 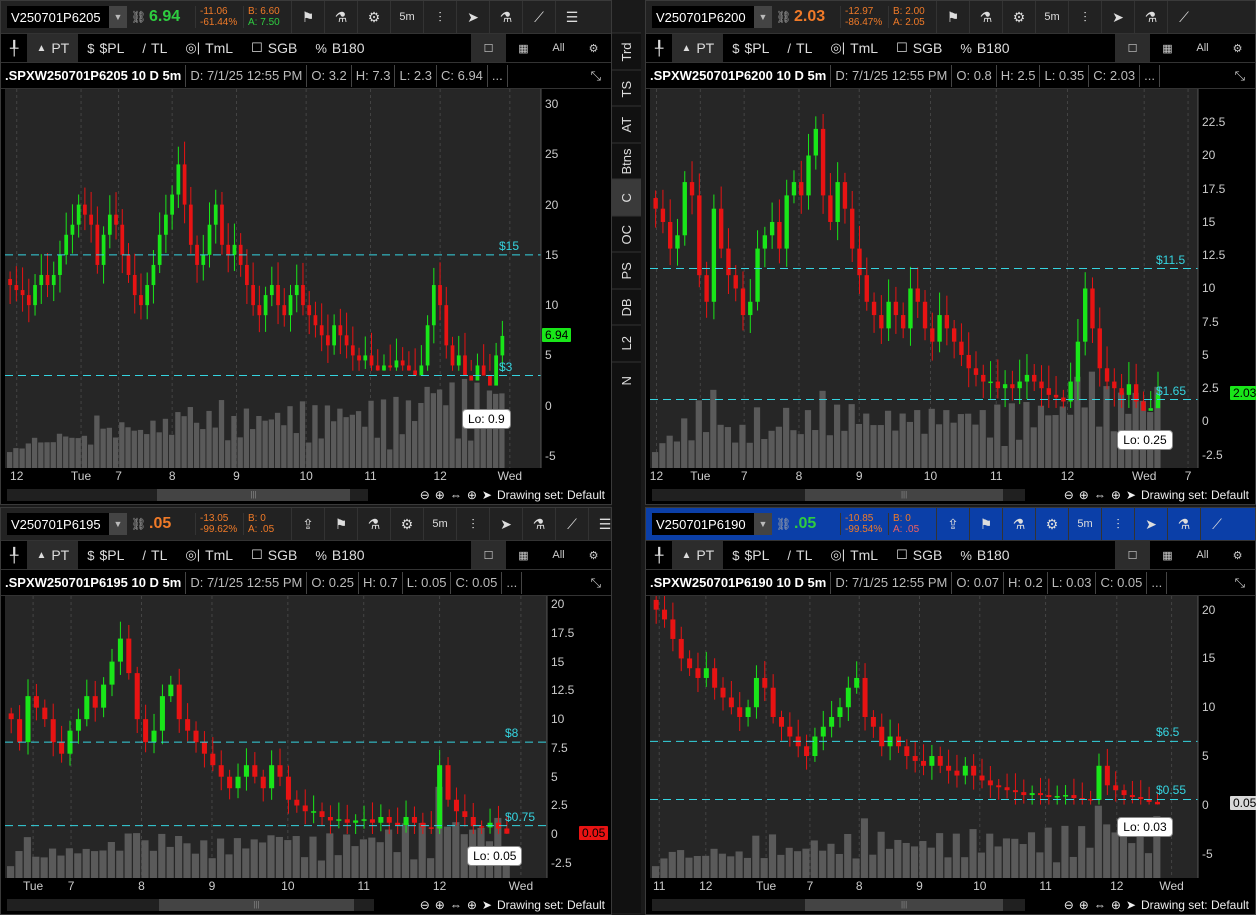 I want to click on side-tab-oc: OC, so click(x=626, y=233).